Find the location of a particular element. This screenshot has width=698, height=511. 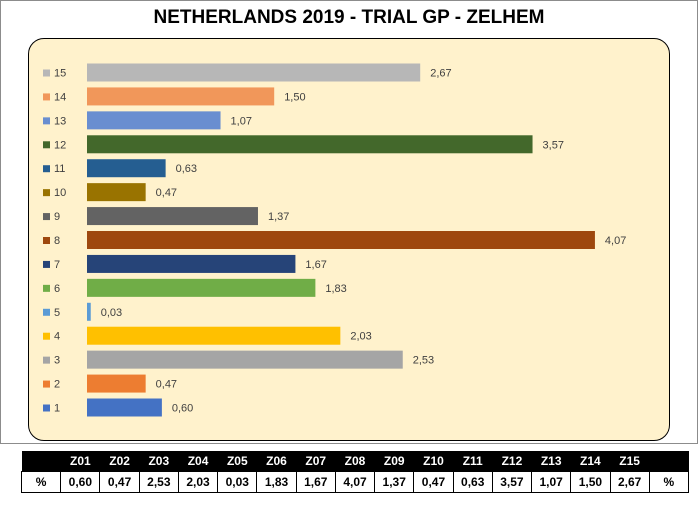

table-value-cell: 2,03 is located at coordinates (198, 482).